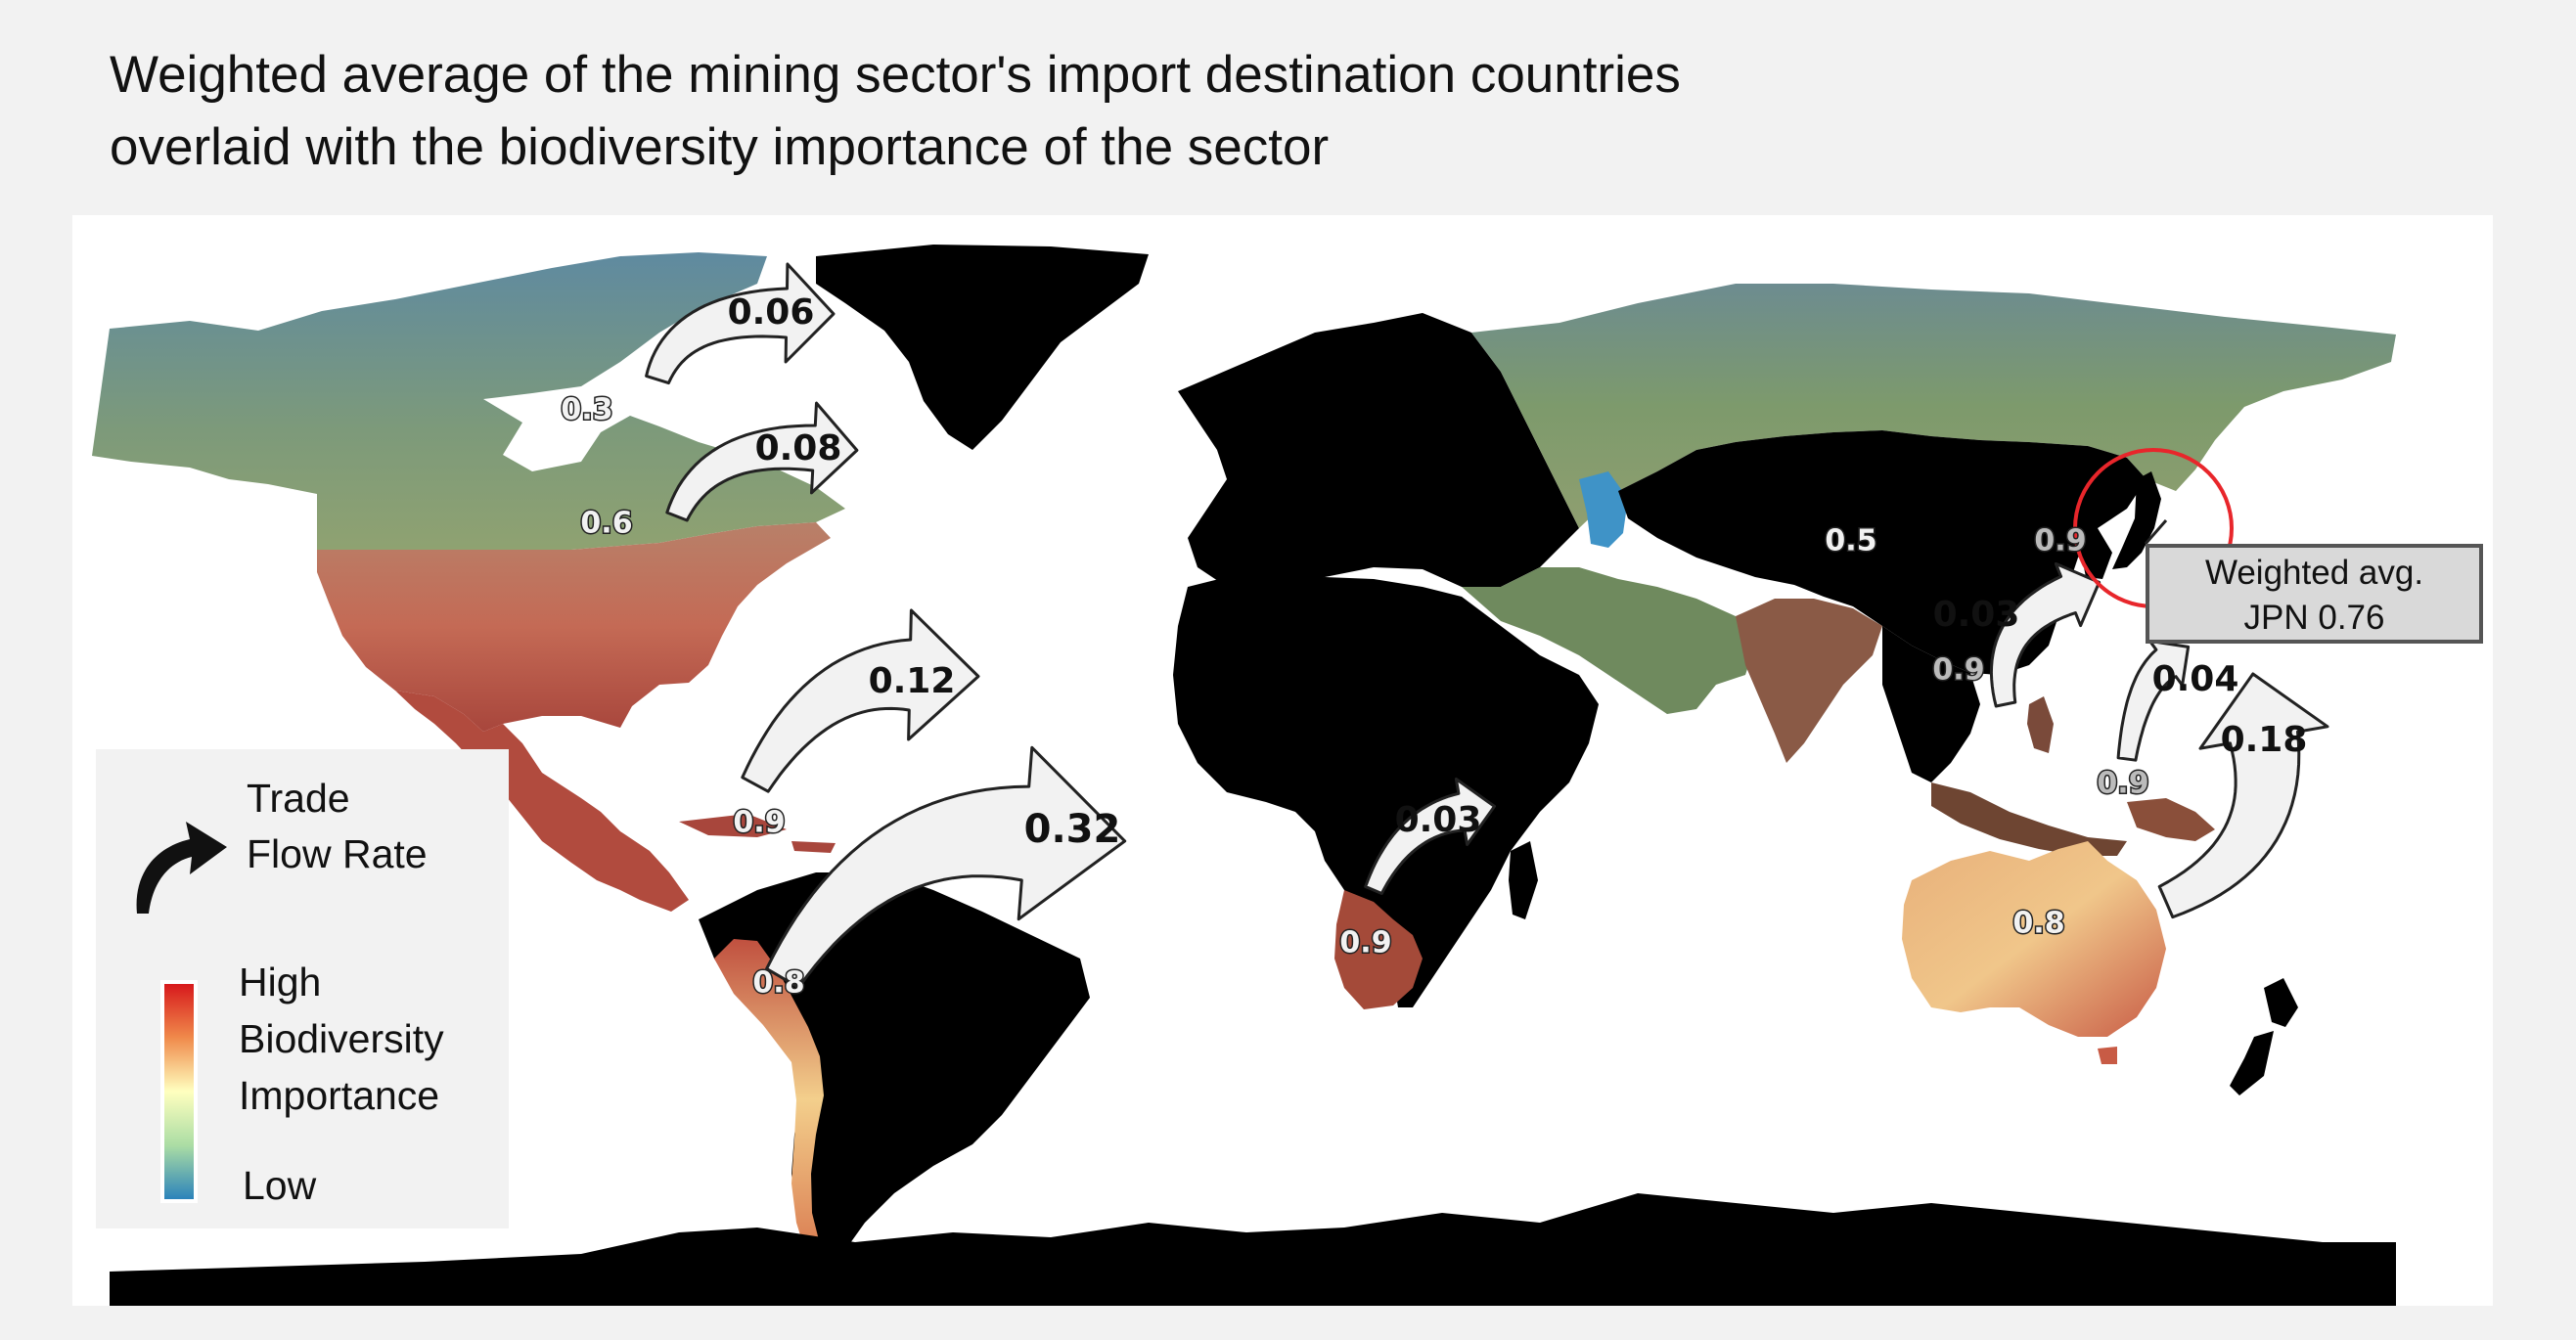 The image size is (2576, 1340). I want to click on trade-arrow-philippines, so click(2045, 634).